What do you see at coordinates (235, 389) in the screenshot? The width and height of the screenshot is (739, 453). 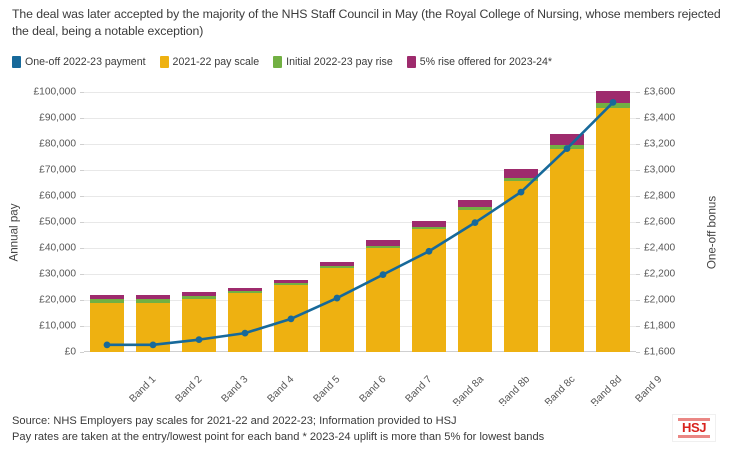 I see `x-axis-label: Band 3` at bounding box center [235, 389].